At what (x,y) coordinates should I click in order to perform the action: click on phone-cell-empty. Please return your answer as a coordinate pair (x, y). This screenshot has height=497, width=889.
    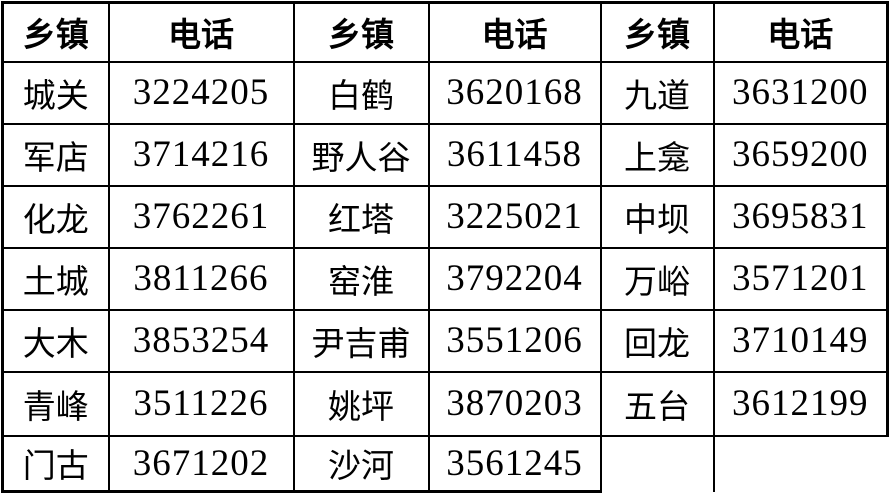
    Looking at the image, I should click on (800, 463).